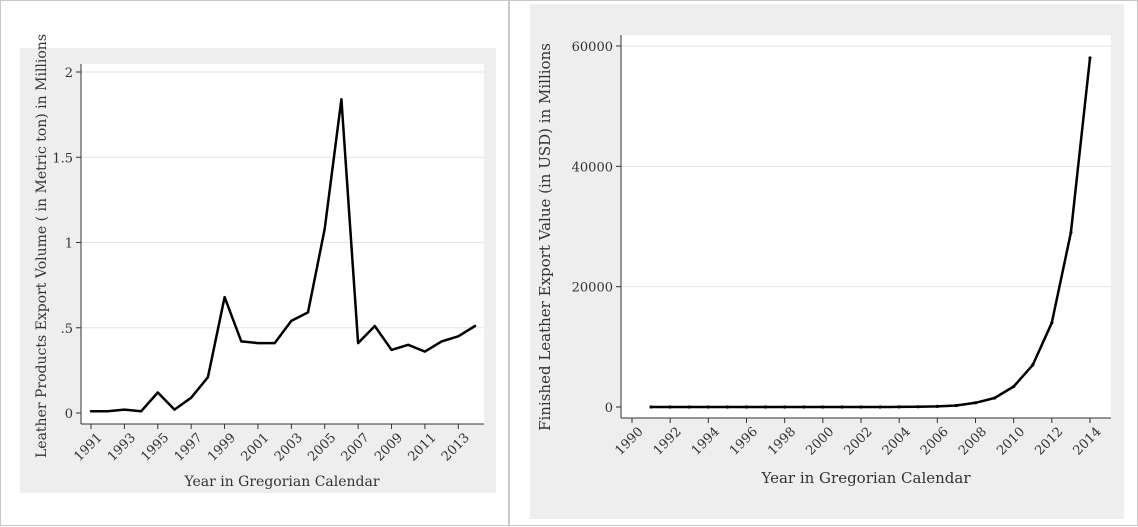  Describe the element at coordinates (69, 244) in the screenshot. I see `y-tick-label: 1` at that location.